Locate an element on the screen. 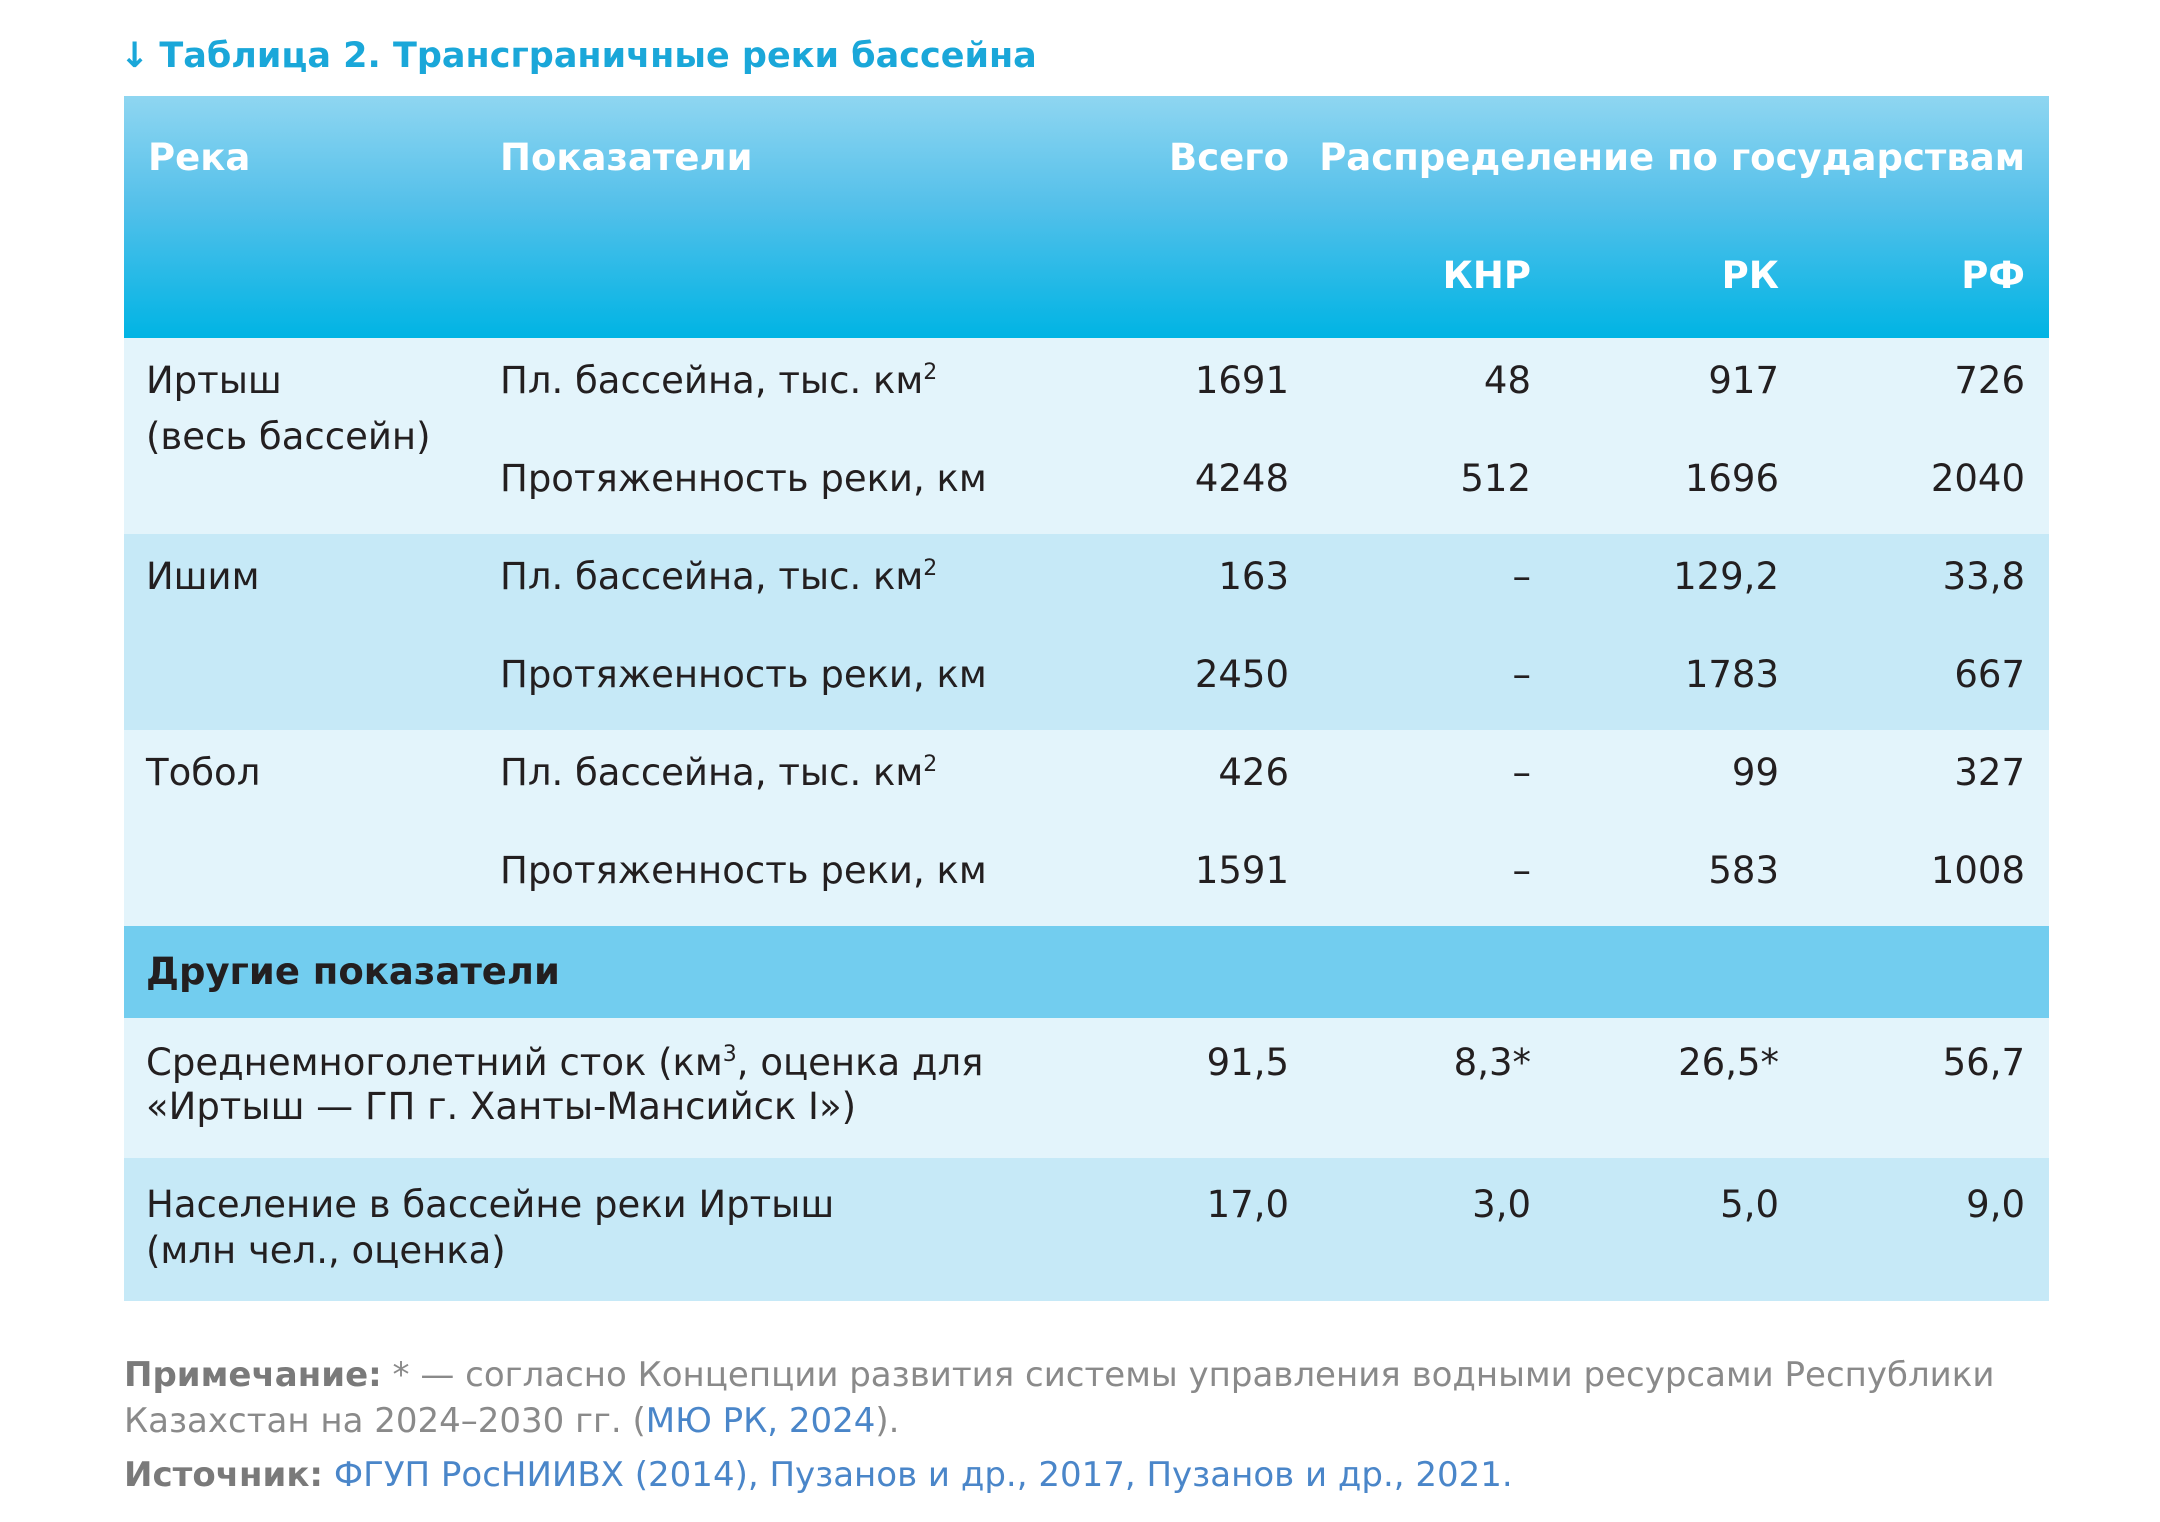  header-river: Река is located at coordinates (199, 157).